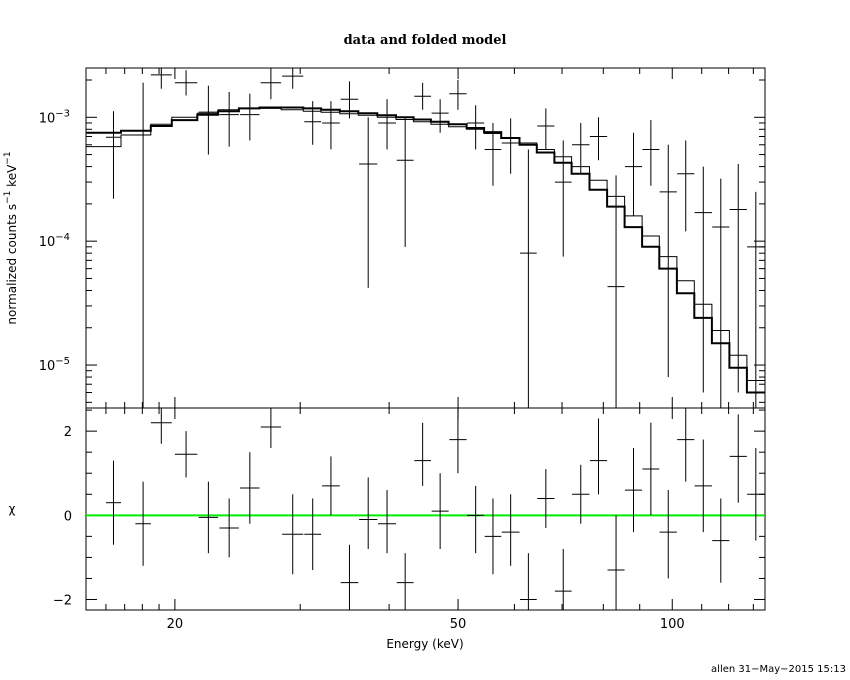 This screenshot has width=850, height=680. What do you see at coordinates (458, 624) in the screenshot?
I see `x-tick-label: 50` at bounding box center [458, 624].